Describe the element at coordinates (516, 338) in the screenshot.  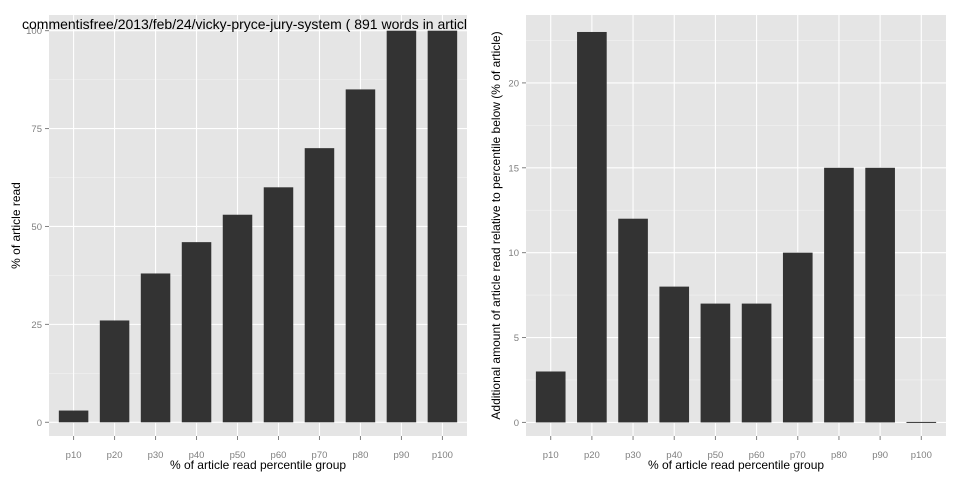
I see `y-tick-label: 5` at that location.